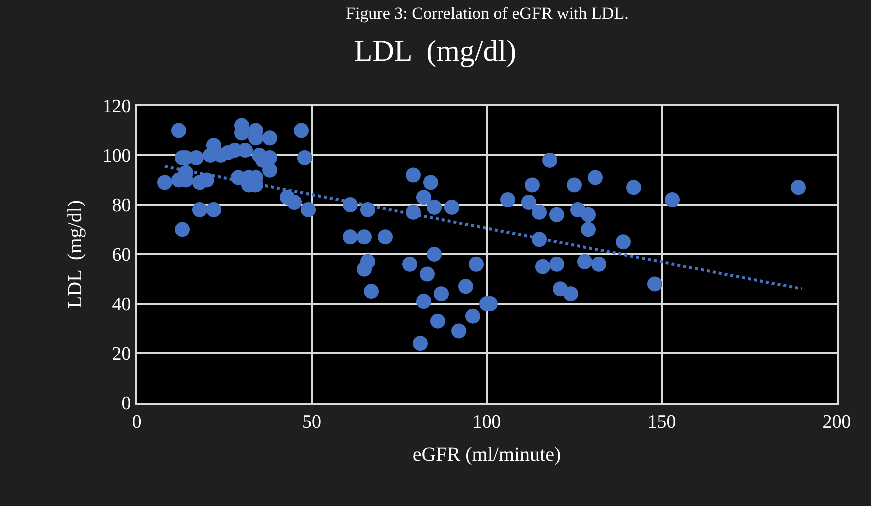 The image size is (871, 506). What do you see at coordinates (837, 422) in the screenshot?
I see `x-tick-label: 200` at bounding box center [837, 422].